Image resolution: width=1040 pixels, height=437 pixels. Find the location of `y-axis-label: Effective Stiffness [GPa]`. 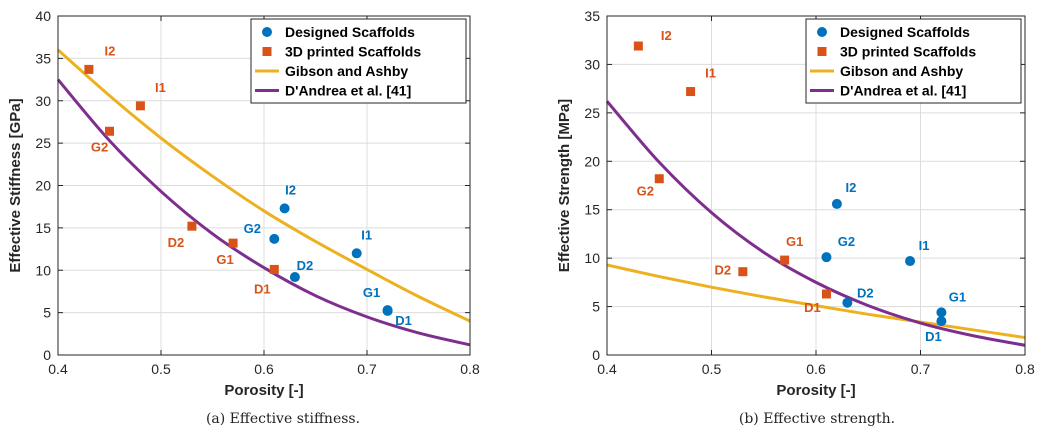

y-axis-label: Effective Stiffness [GPa] is located at coordinates (15, 185).